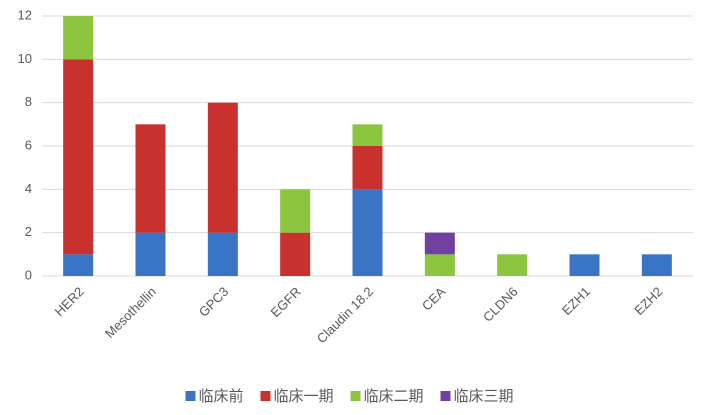  I want to click on y-tick-label: 8, so click(28, 101).